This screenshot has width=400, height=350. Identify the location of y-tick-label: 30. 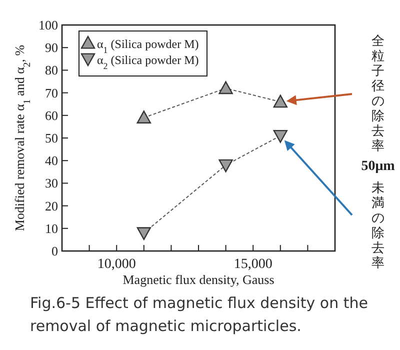
(51, 183).